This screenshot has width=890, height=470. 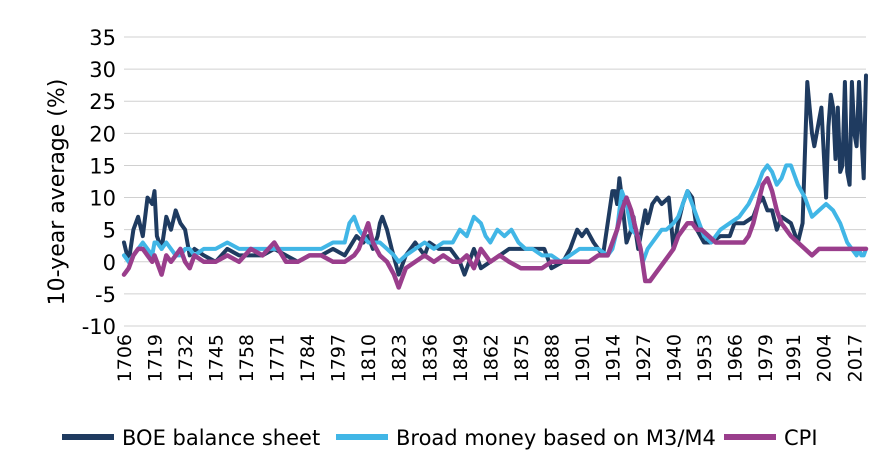 I want to click on x-tick-label: 1836, so click(x=430, y=358).